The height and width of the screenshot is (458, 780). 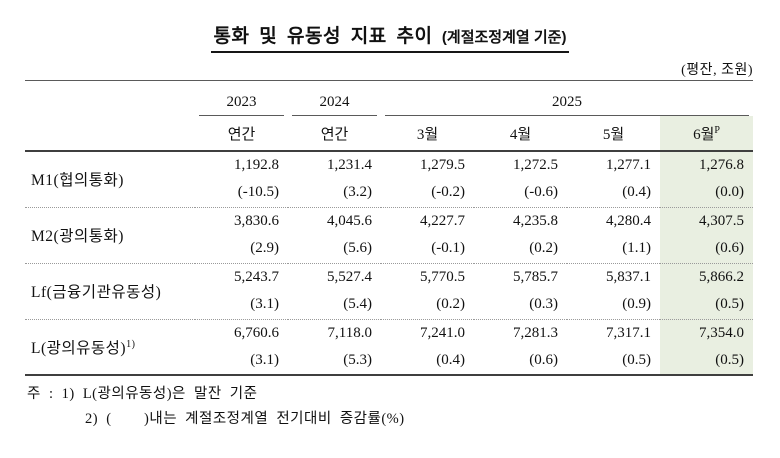 I want to click on note-line-2: 2) ( )내는 계절조정계열 전기대비 증감률(%), so click(x=245, y=419).